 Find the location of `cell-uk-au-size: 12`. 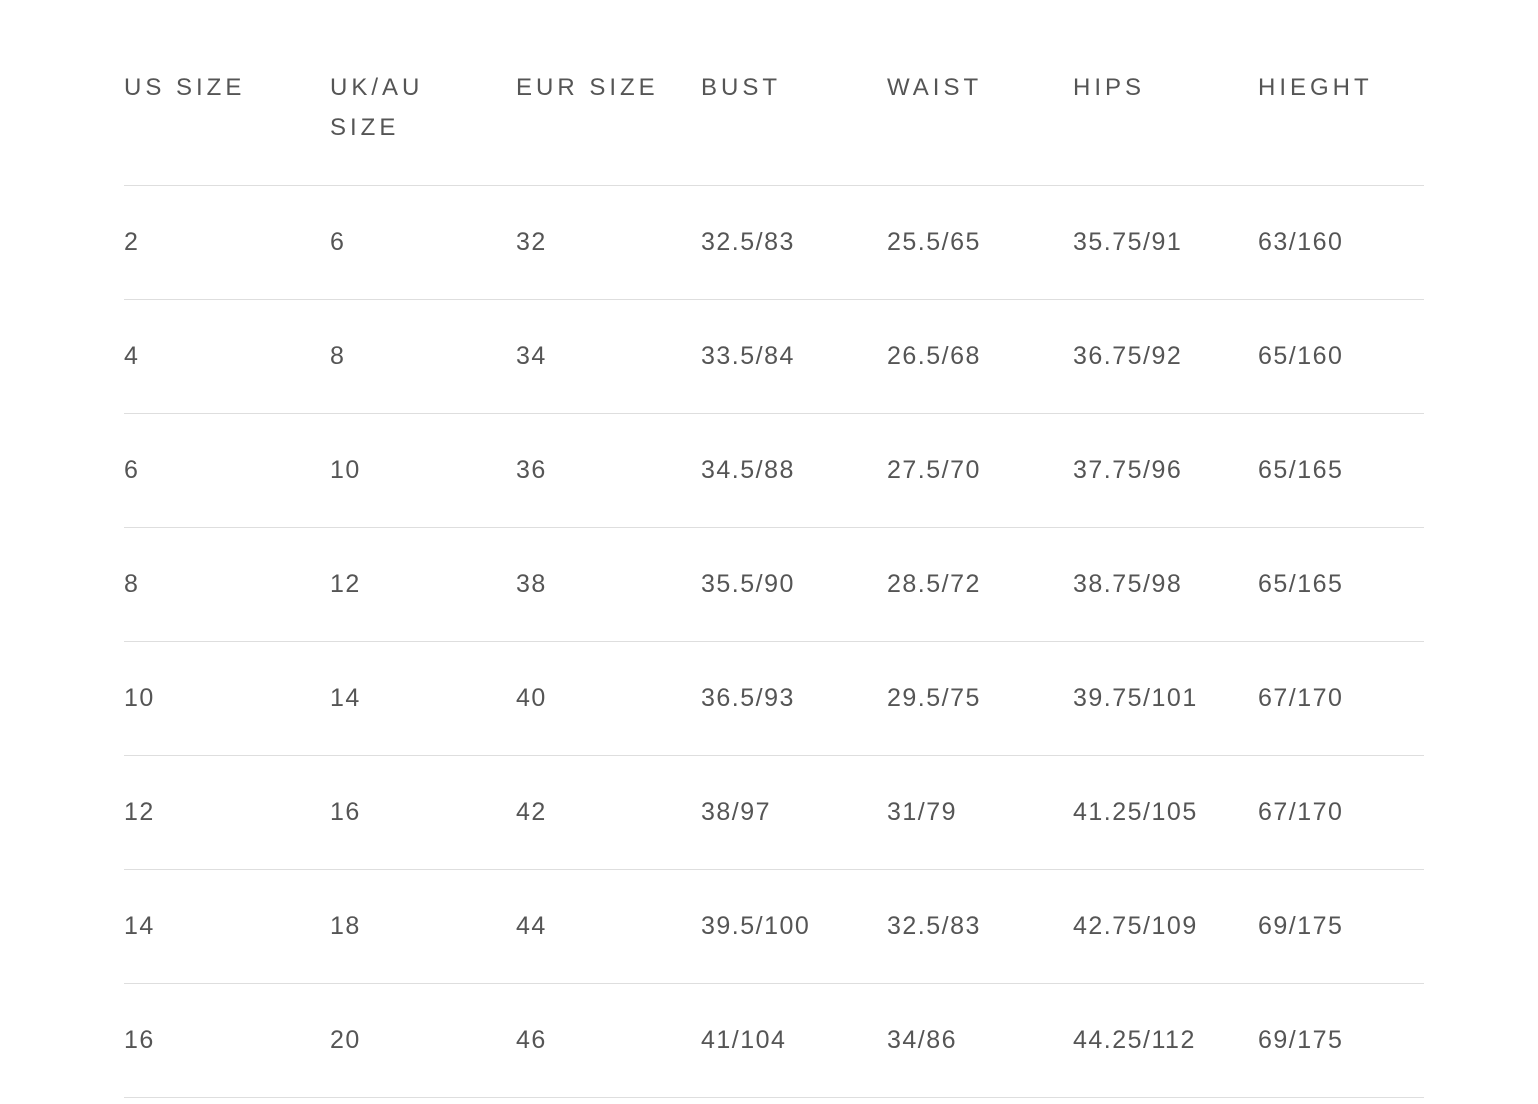

cell-uk-au-size: 12 is located at coordinates (345, 584).